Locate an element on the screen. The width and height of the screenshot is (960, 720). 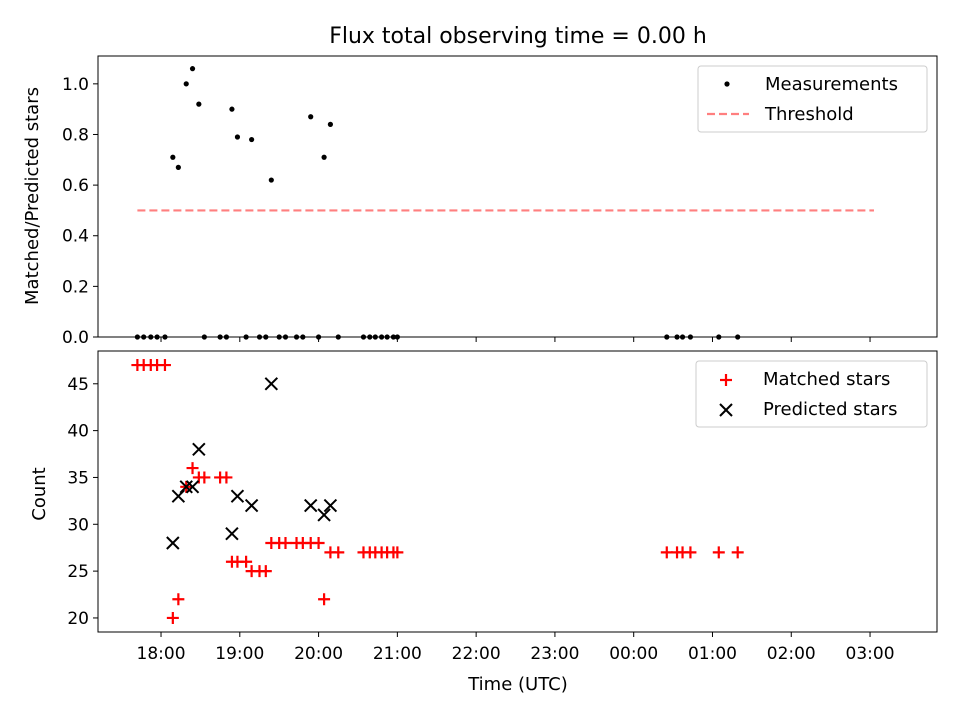
top-legend-box is located at coordinates (812, 99).